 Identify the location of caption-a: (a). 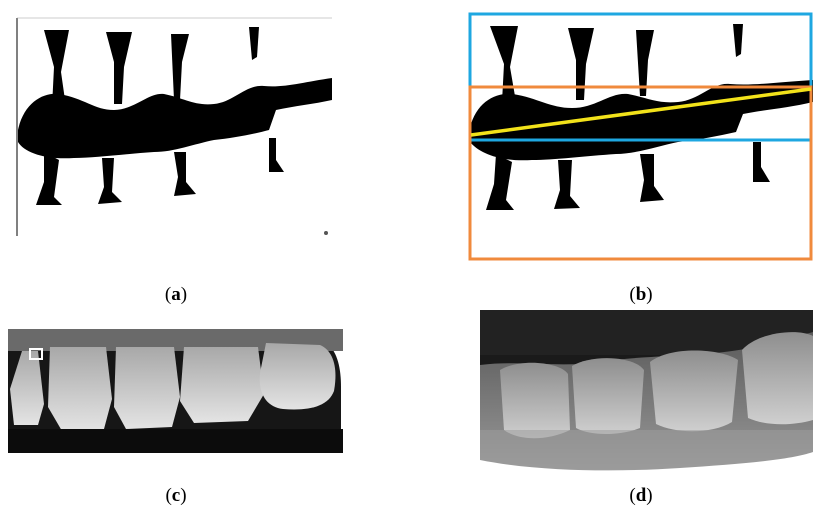
(176, 294).